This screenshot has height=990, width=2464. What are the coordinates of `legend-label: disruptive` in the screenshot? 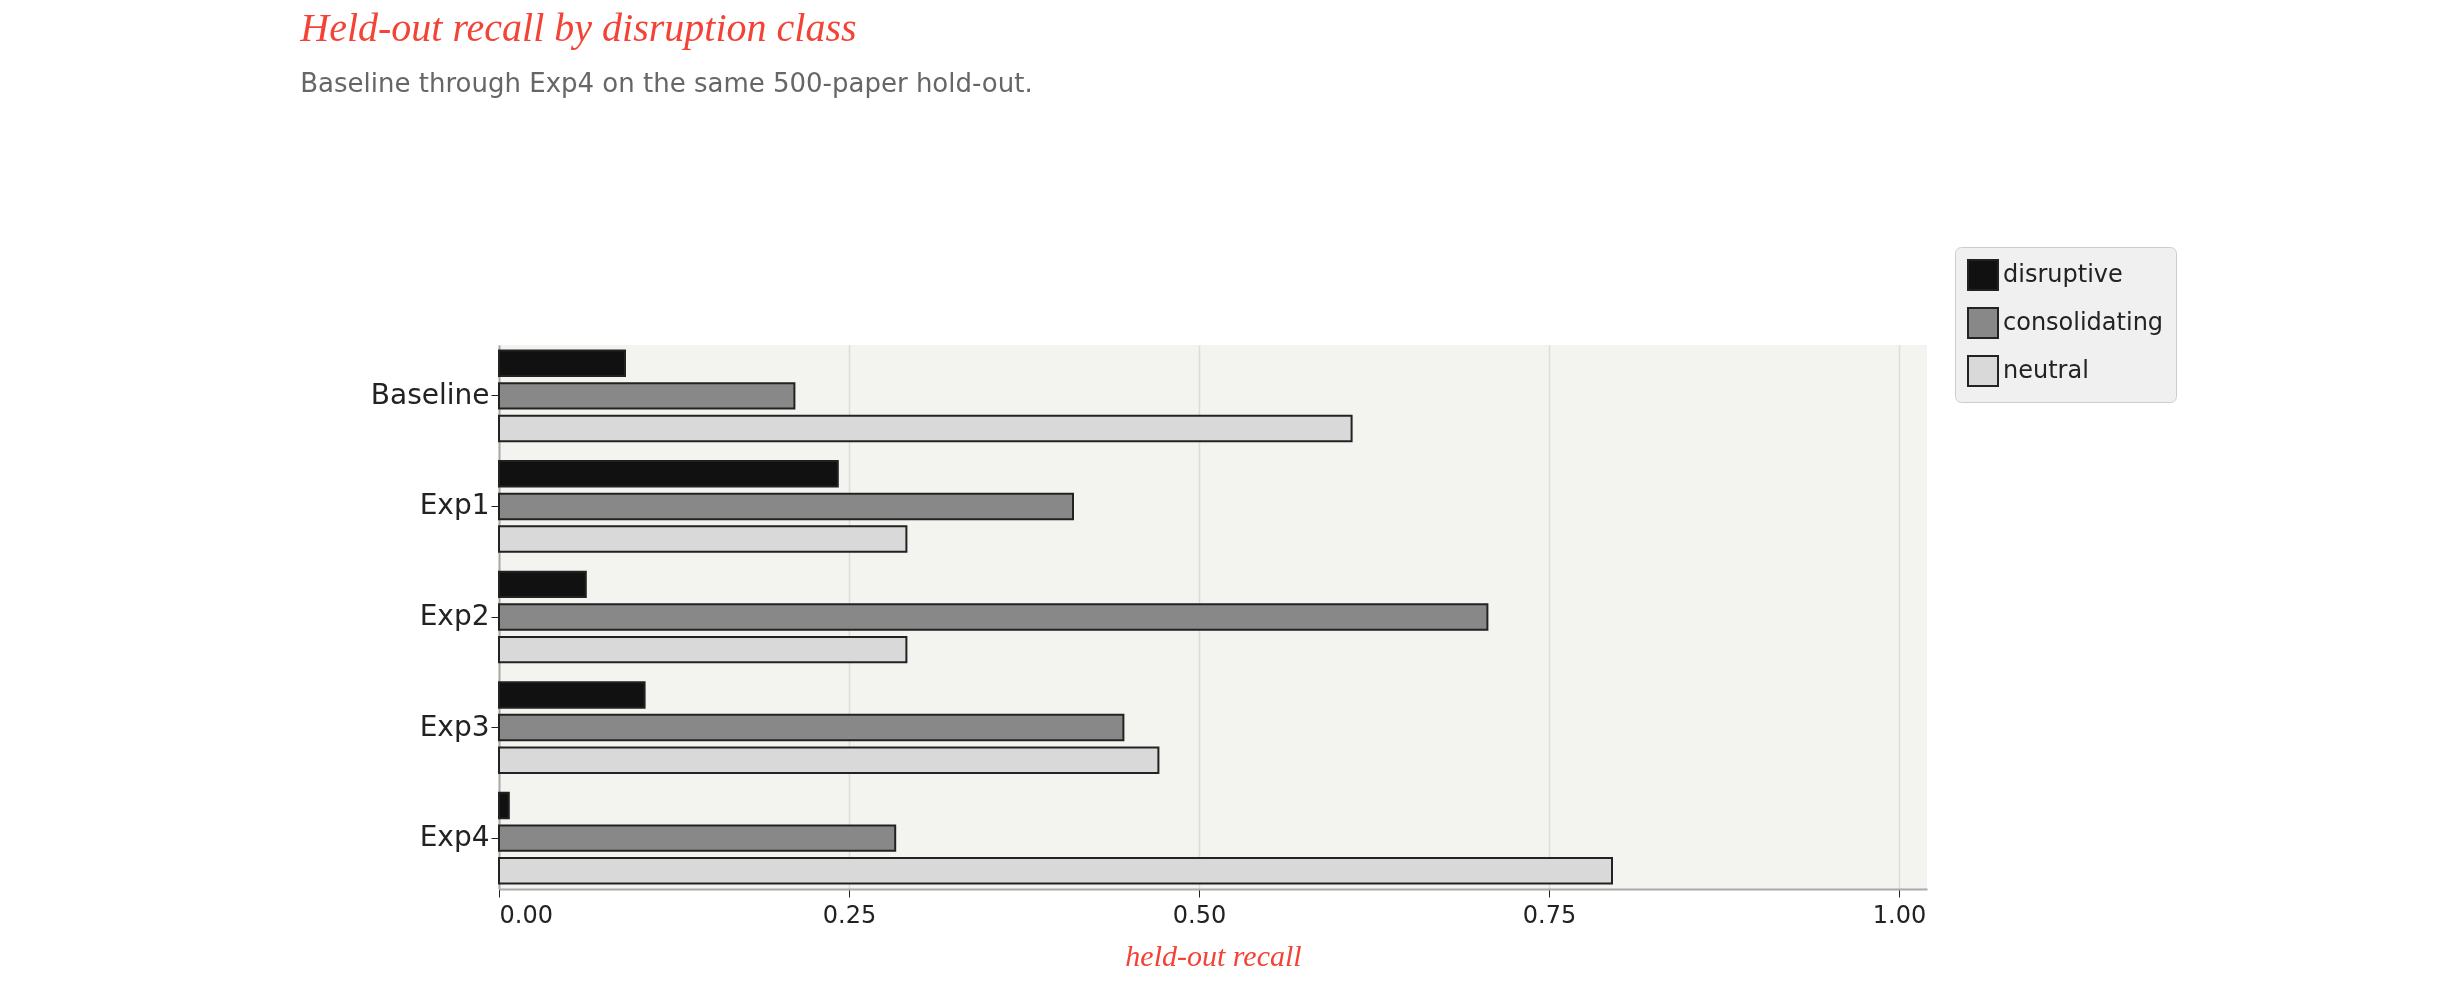 It's located at (2063, 274).